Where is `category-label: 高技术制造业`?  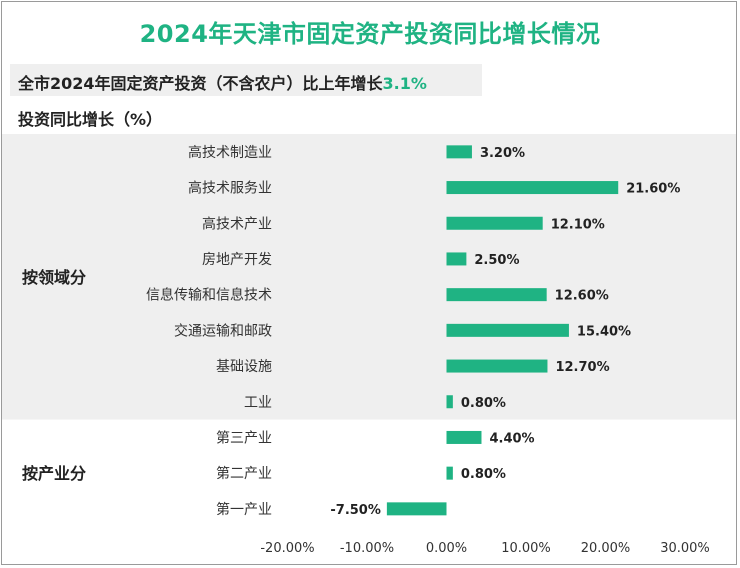
category-label: 高技术制造业 is located at coordinates (230, 152).